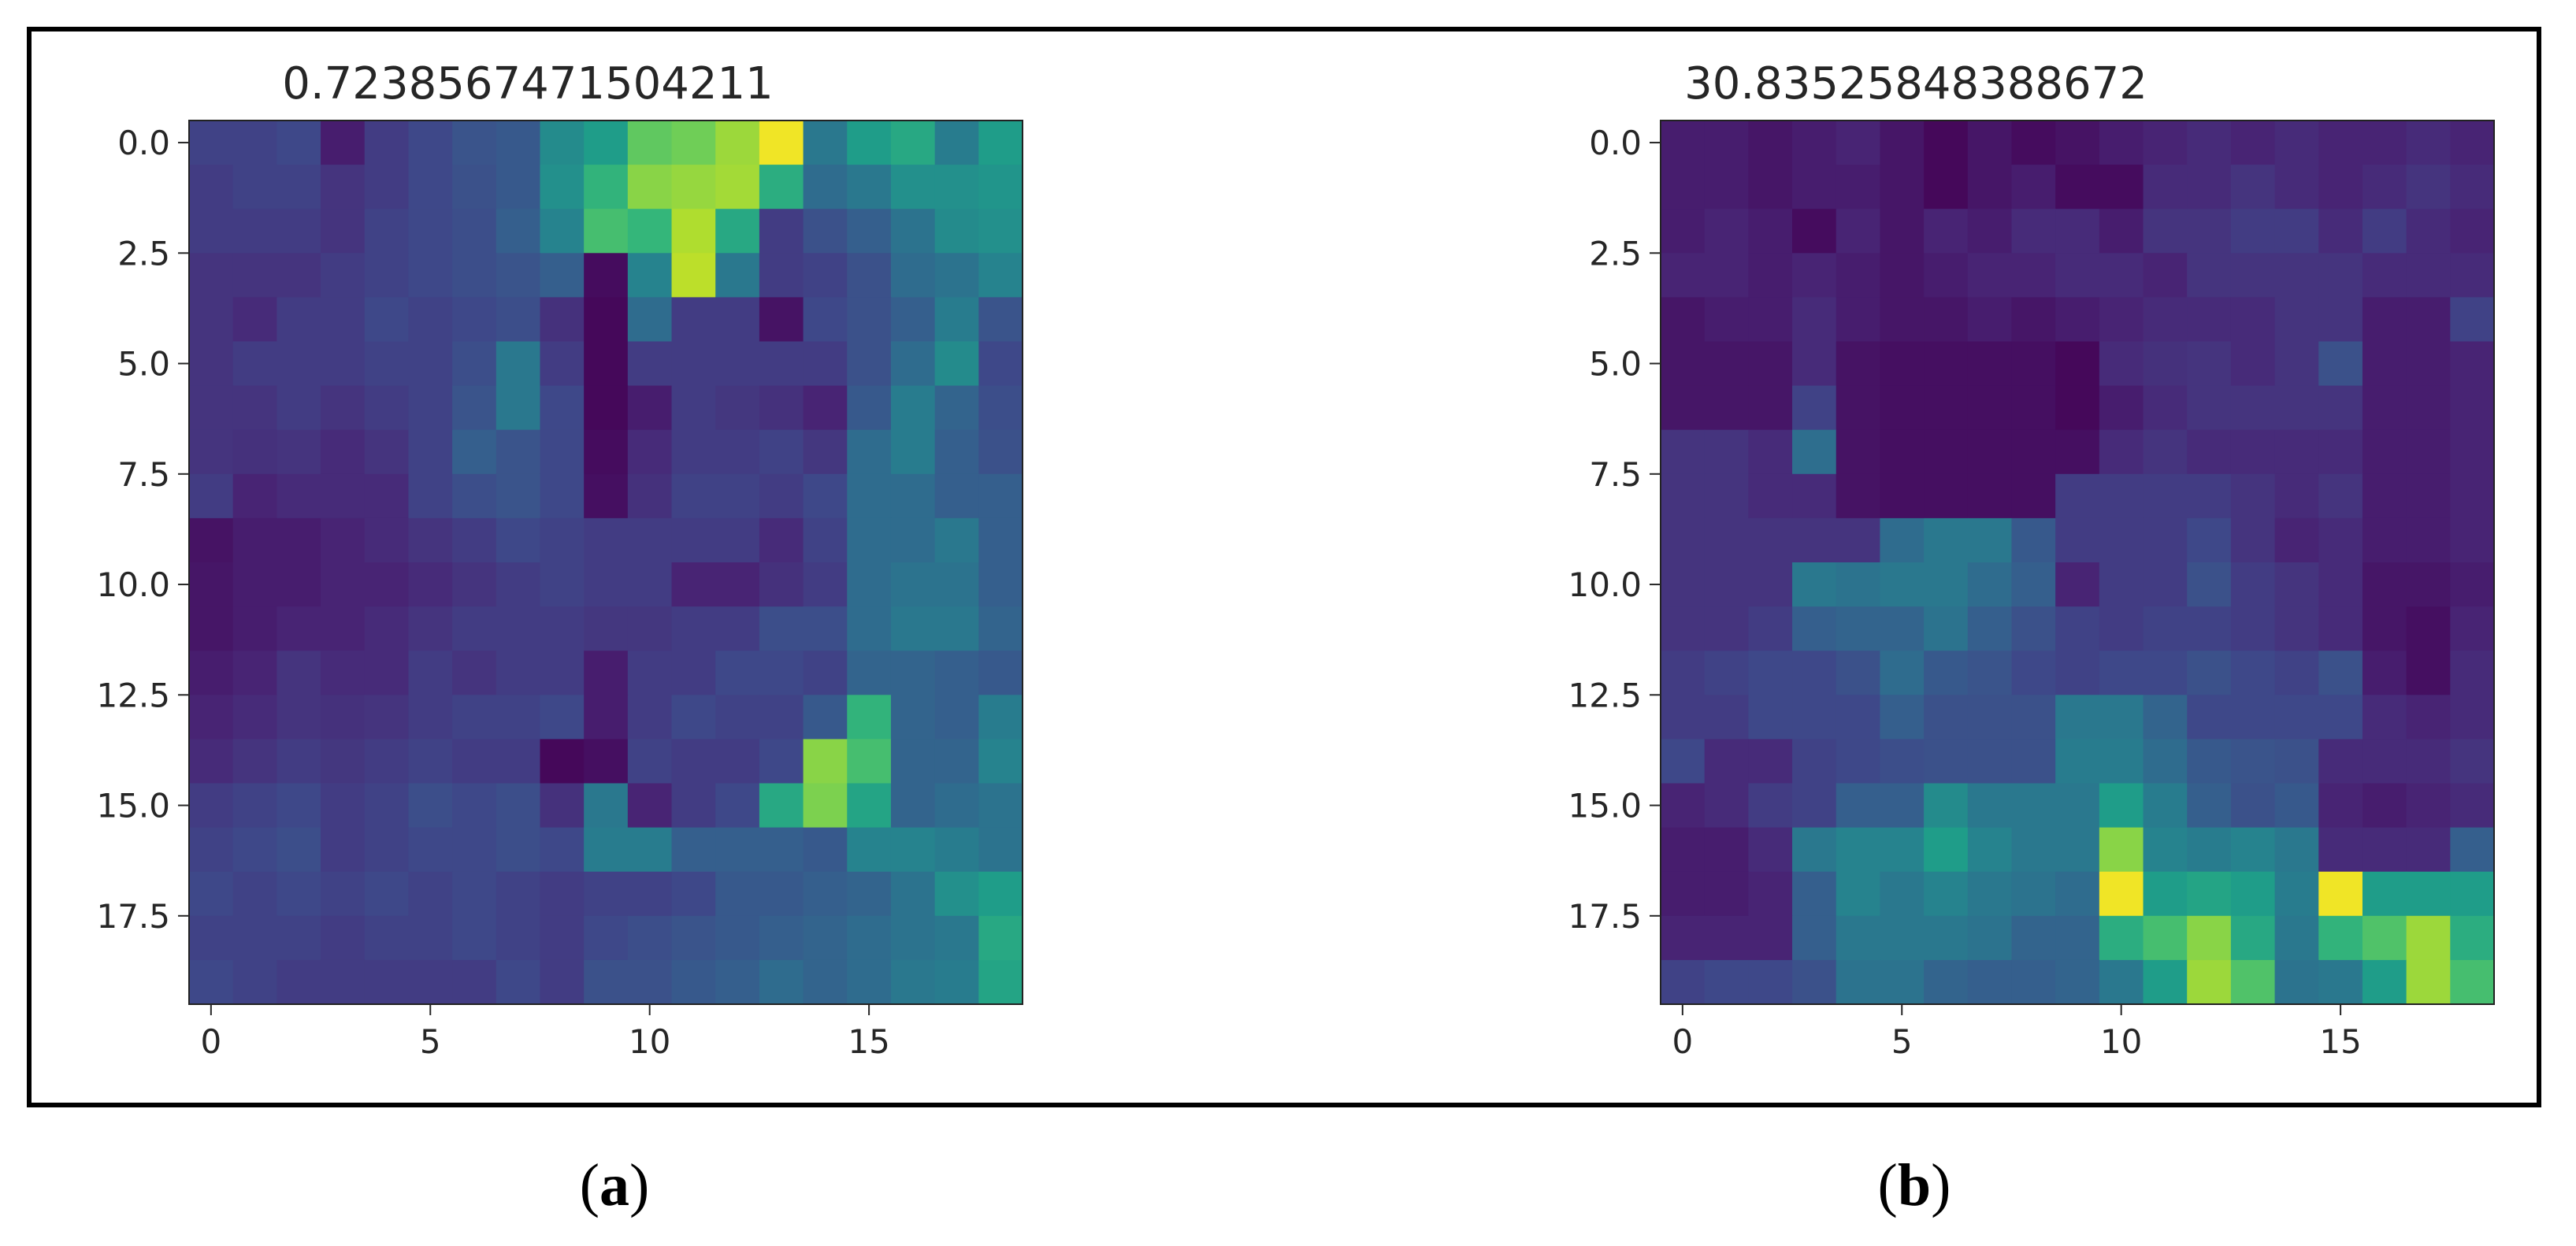 This screenshot has width=2576, height=1246. What do you see at coordinates (143, 474) in the screenshot?
I see `ytick-label: 7.5` at bounding box center [143, 474].